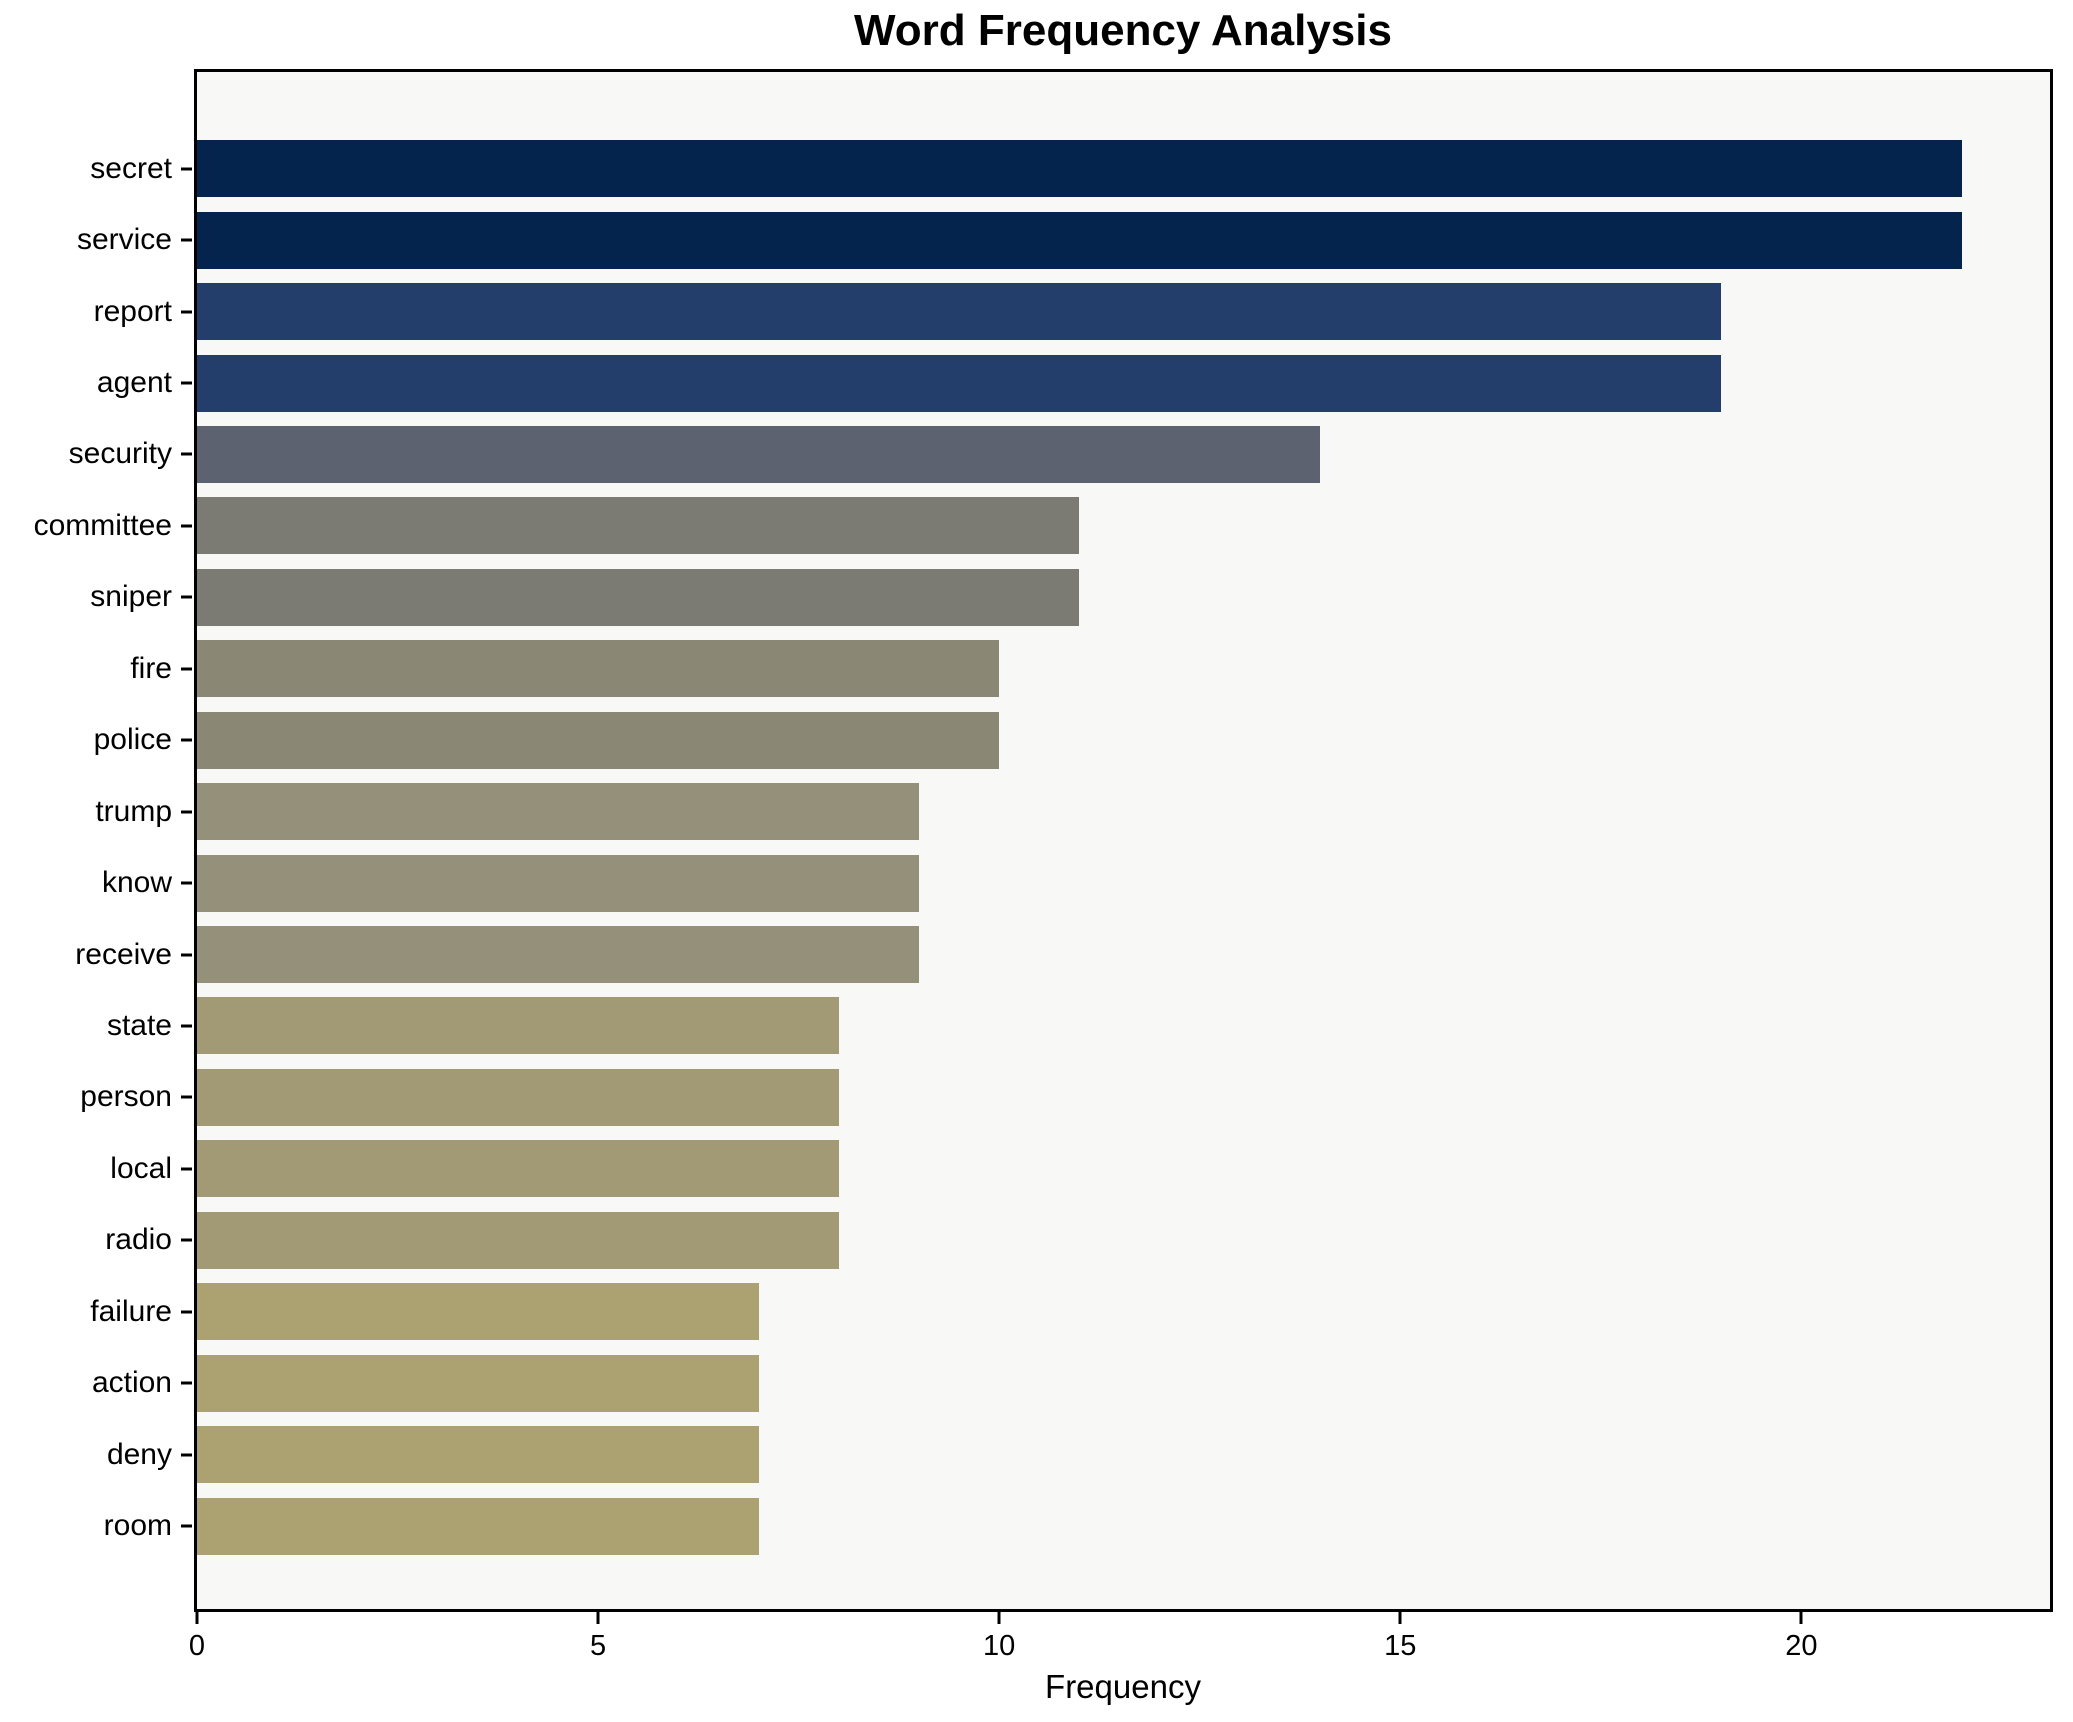  Describe the element at coordinates (1123, 740) in the screenshot. I see `bar-row-police` at that location.